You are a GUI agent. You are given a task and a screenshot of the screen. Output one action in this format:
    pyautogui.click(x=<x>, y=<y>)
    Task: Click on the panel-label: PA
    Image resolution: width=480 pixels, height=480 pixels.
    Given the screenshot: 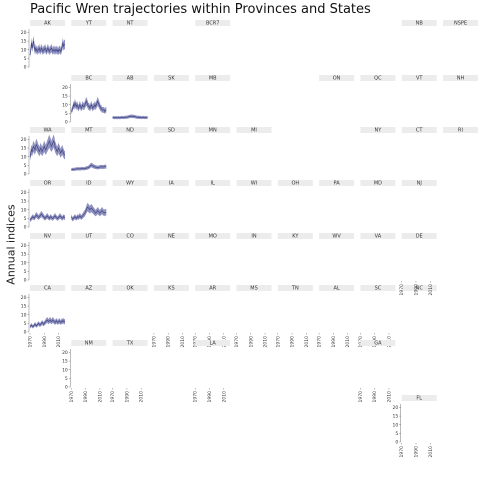 What is the action you would take?
    pyautogui.click(x=337, y=184)
    